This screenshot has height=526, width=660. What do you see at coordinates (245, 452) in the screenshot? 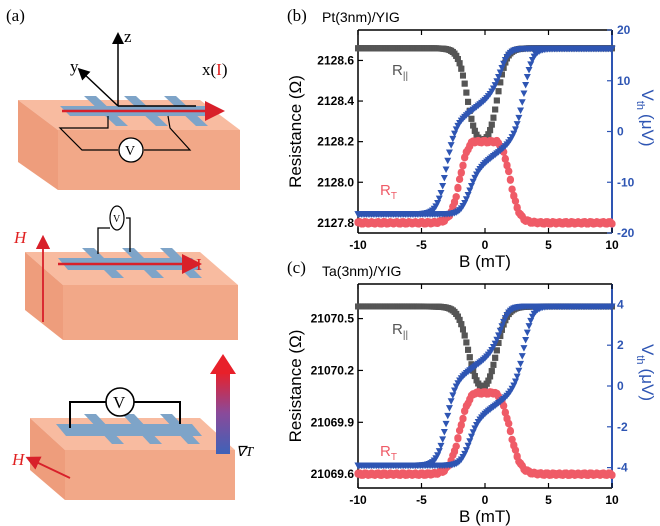
I see `gradient-label: ∇T` at bounding box center [245, 452].